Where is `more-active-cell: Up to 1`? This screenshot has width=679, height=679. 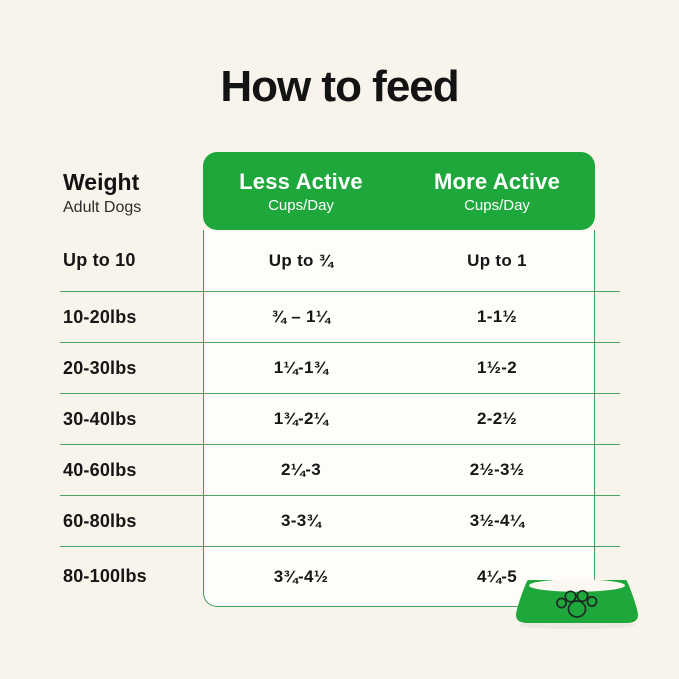 more-active-cell: Up to 1 is located at coordinates (497, 260).